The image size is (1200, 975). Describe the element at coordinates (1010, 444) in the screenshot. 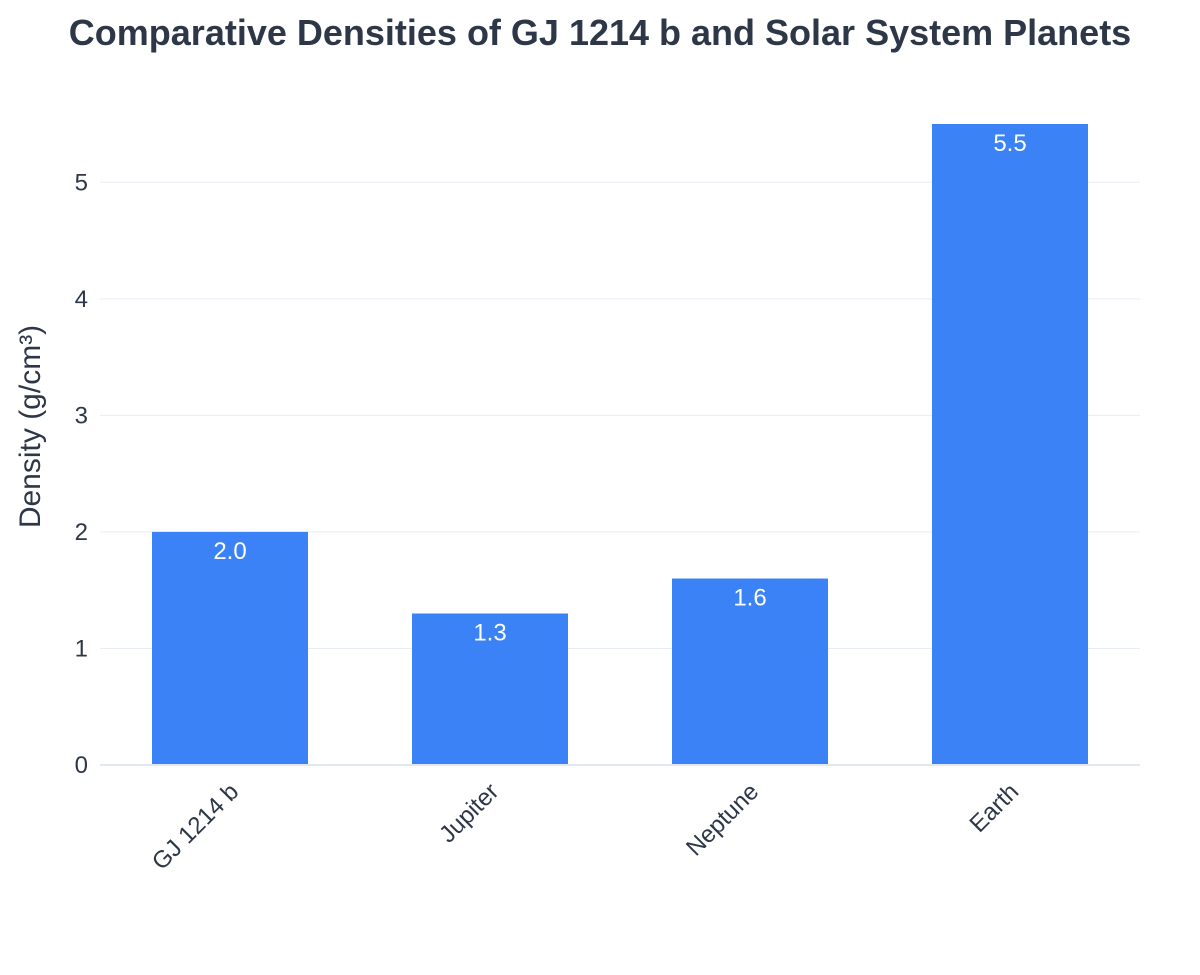

I see `bar-earth` at that location.